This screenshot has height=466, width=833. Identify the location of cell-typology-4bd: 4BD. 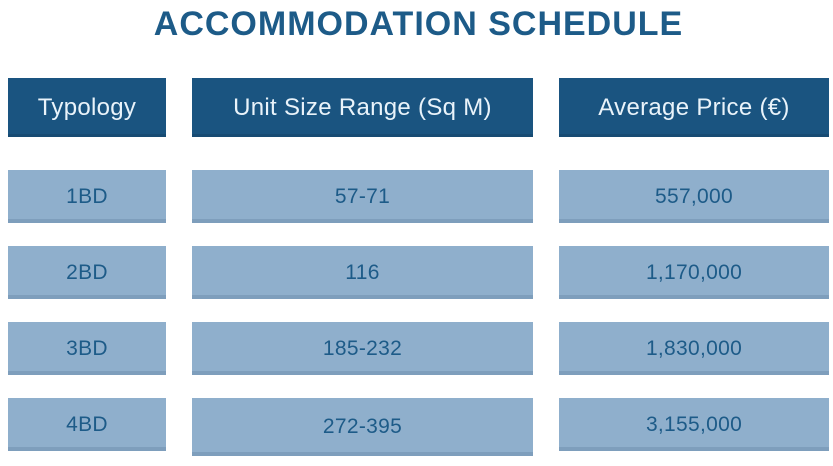
(87, 424).